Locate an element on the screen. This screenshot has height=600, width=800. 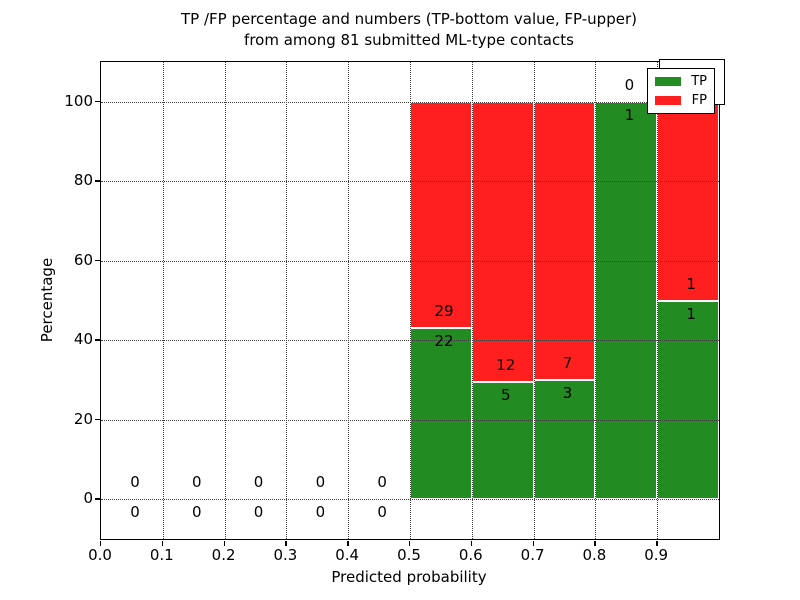
x-tick-label: 0.6 is located at coordinates (470, 555).